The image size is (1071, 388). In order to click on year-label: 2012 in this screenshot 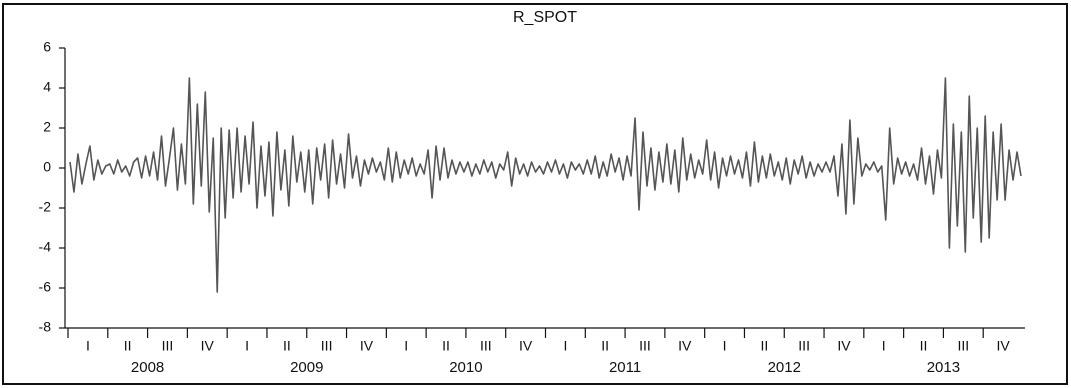, I will do `click(784, 367)`.